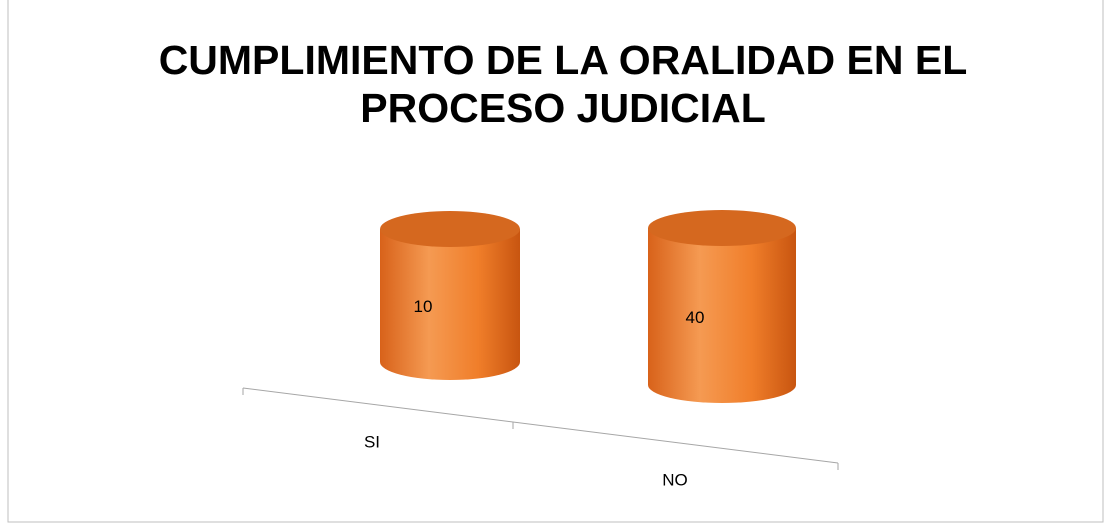 The height and width of the screenshot is (527, 1105). Describe the element at coordinates (372, 441) in the screenshot. I see `x-tick-label: SI` at that location.